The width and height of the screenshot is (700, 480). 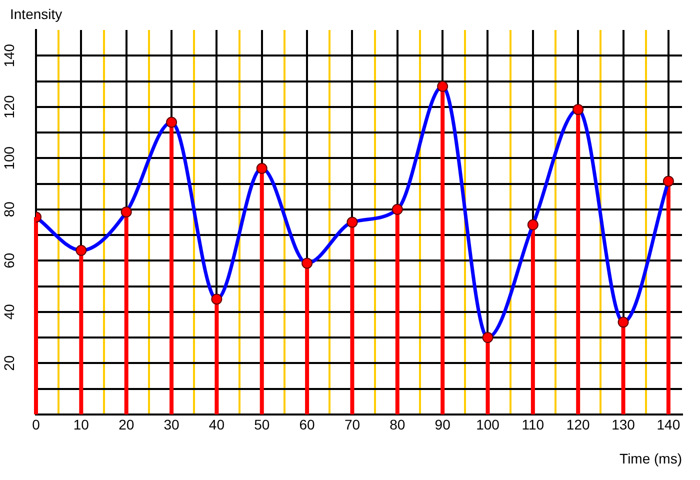 What do you see at coordinates (488, 424) in the screenshot?
I see `x-tick-label: 100` at bounding box center [488, 424].